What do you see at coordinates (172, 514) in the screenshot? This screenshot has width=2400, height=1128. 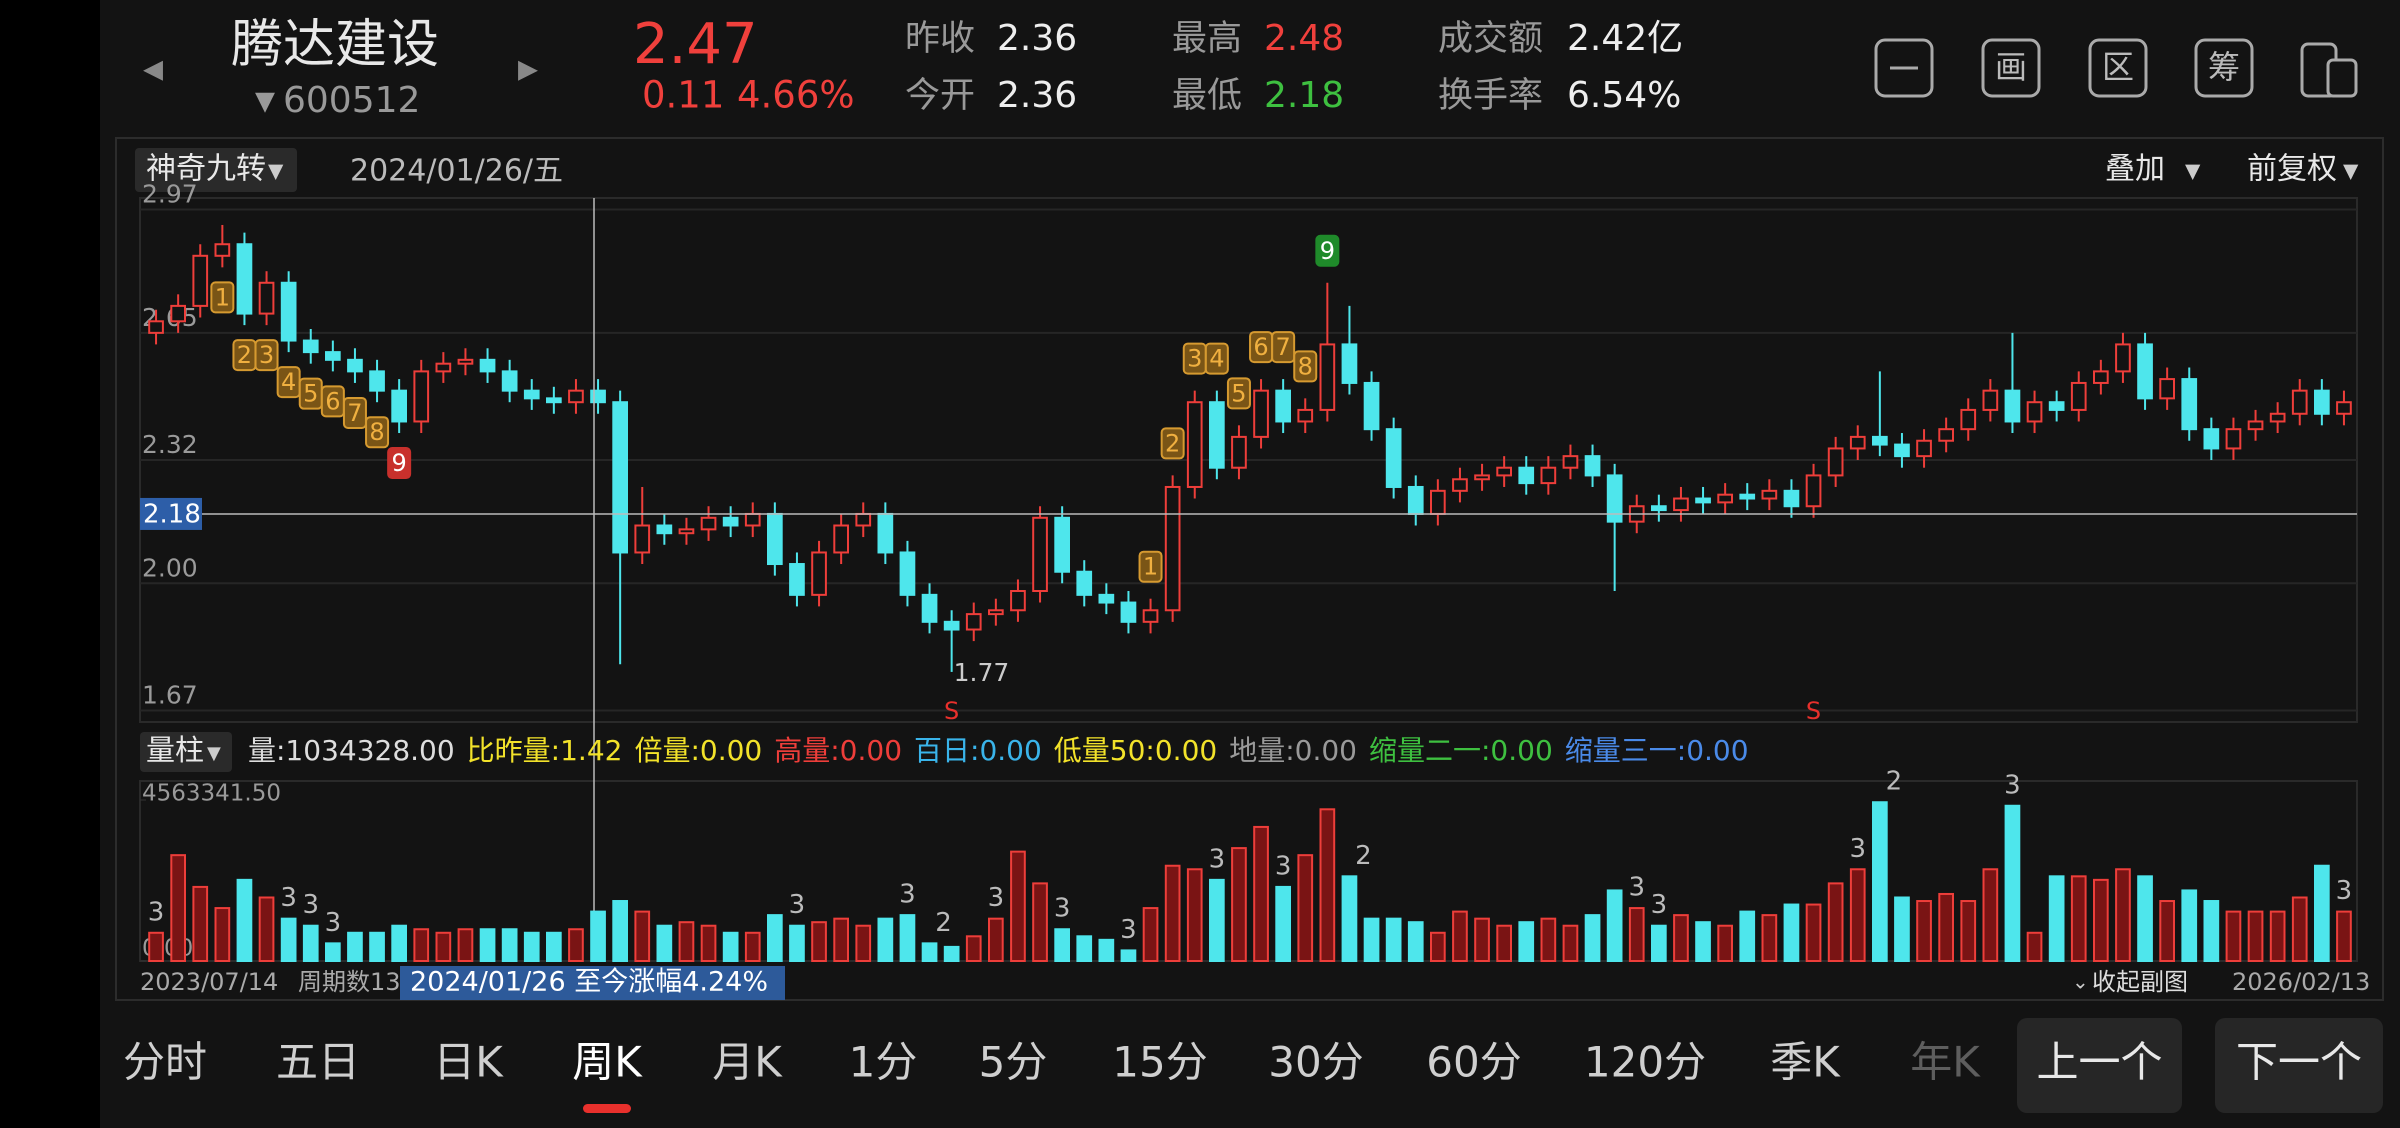 I see `crosshair-label: 2.18` at bounding box center [172, 514].